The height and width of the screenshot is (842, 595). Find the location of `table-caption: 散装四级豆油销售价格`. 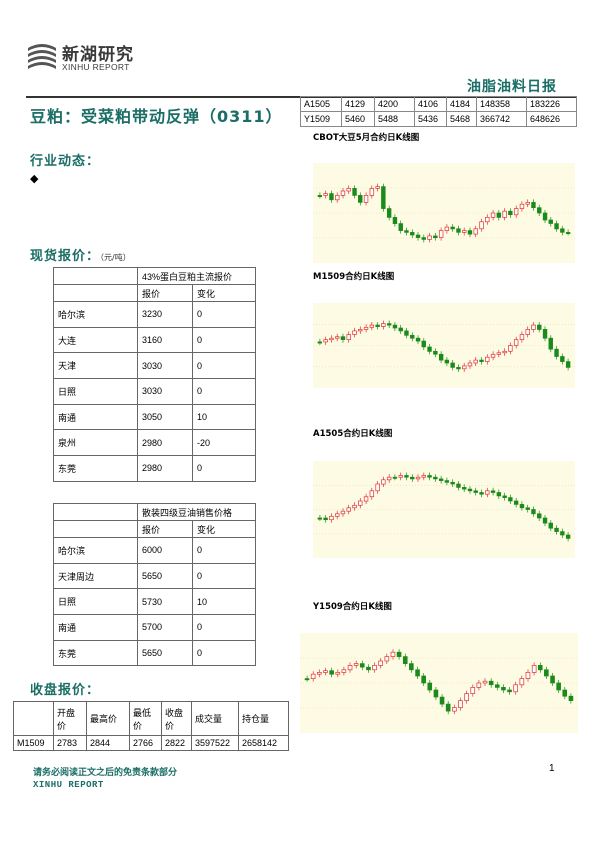

table-caption: 散装四级豆油销售价格 is located at coordinates (196, 512).